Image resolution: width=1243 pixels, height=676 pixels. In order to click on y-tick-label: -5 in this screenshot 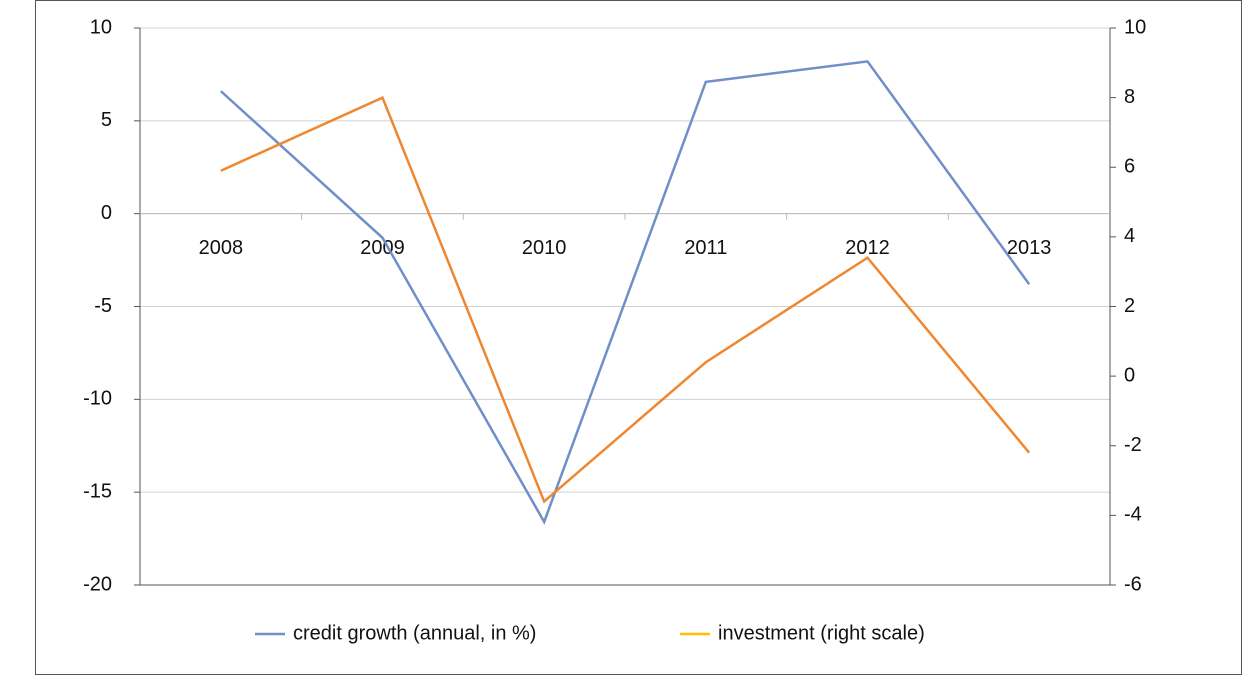, I will do `click(103, 306)`.